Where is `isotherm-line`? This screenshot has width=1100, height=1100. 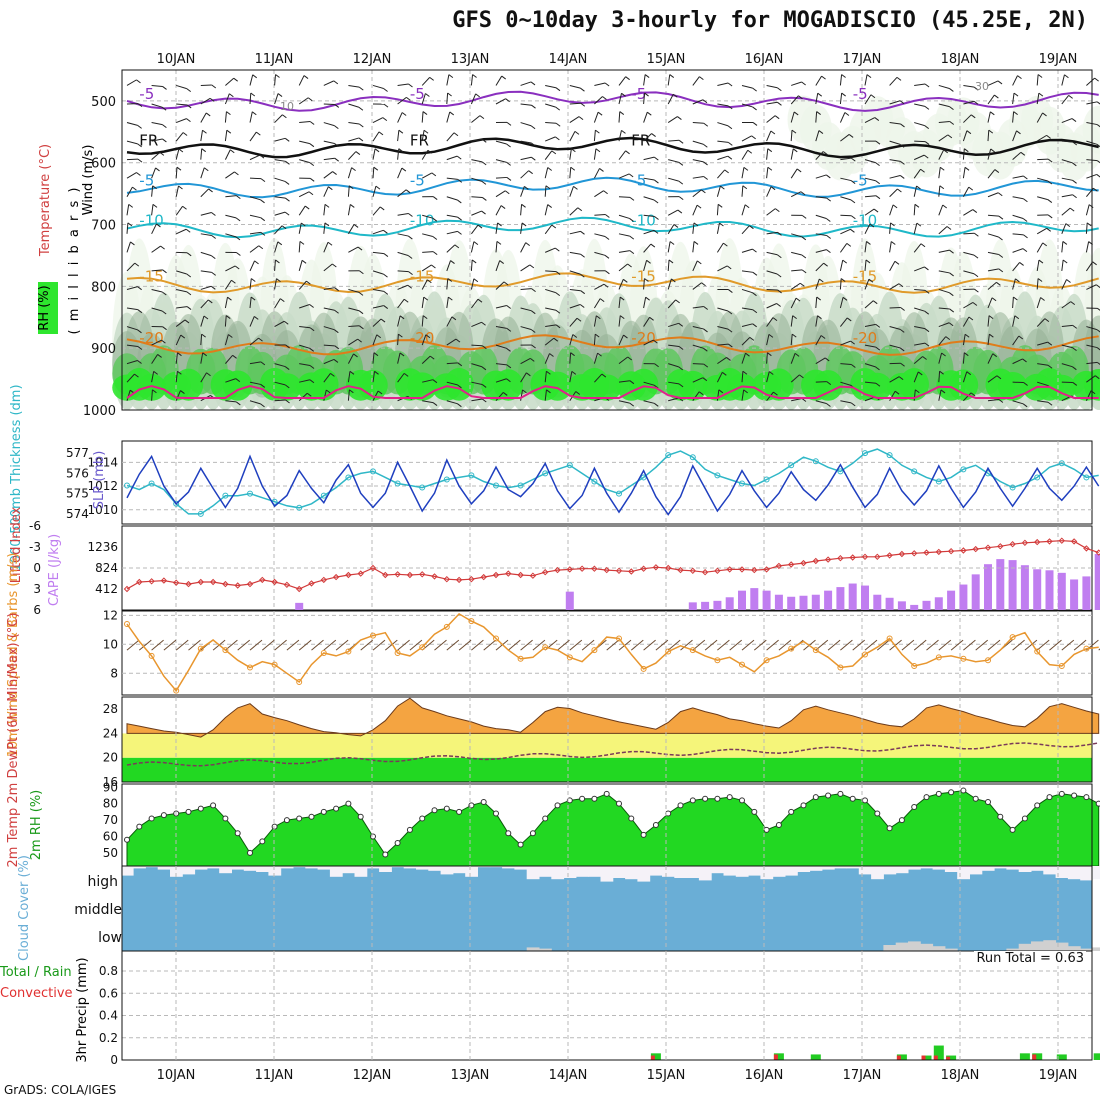 isotherm-line is located at coordinates (612, 187).